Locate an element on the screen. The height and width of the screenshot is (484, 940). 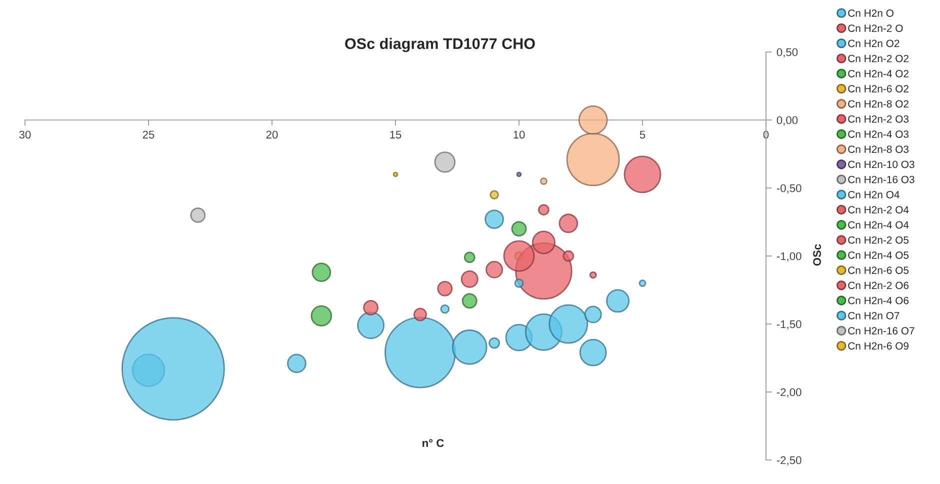
legend-label: Cn H2n O7 is located at coordinates (874, 316).